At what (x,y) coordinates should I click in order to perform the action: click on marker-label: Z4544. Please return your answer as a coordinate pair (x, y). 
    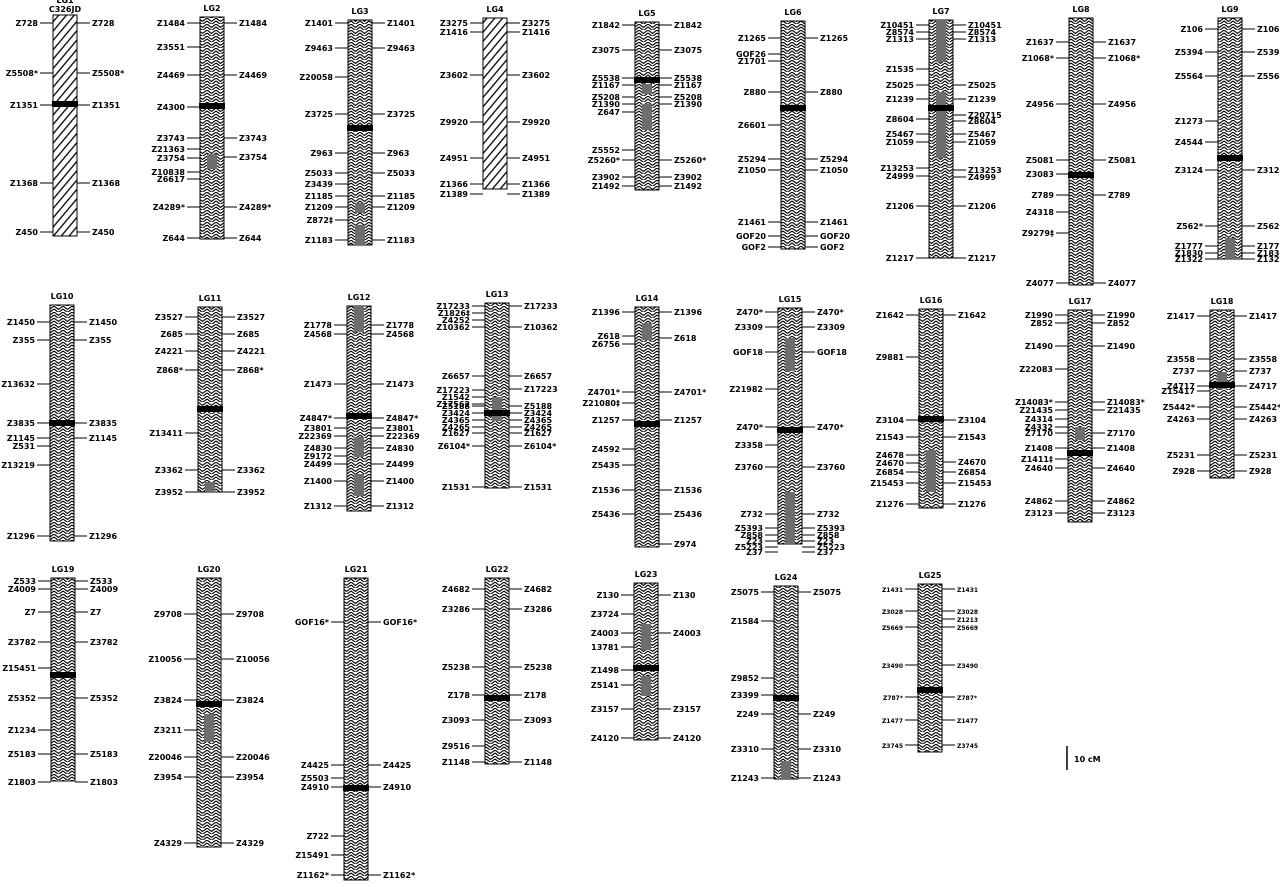
    Looking at the image, I should click on (1189, 142).